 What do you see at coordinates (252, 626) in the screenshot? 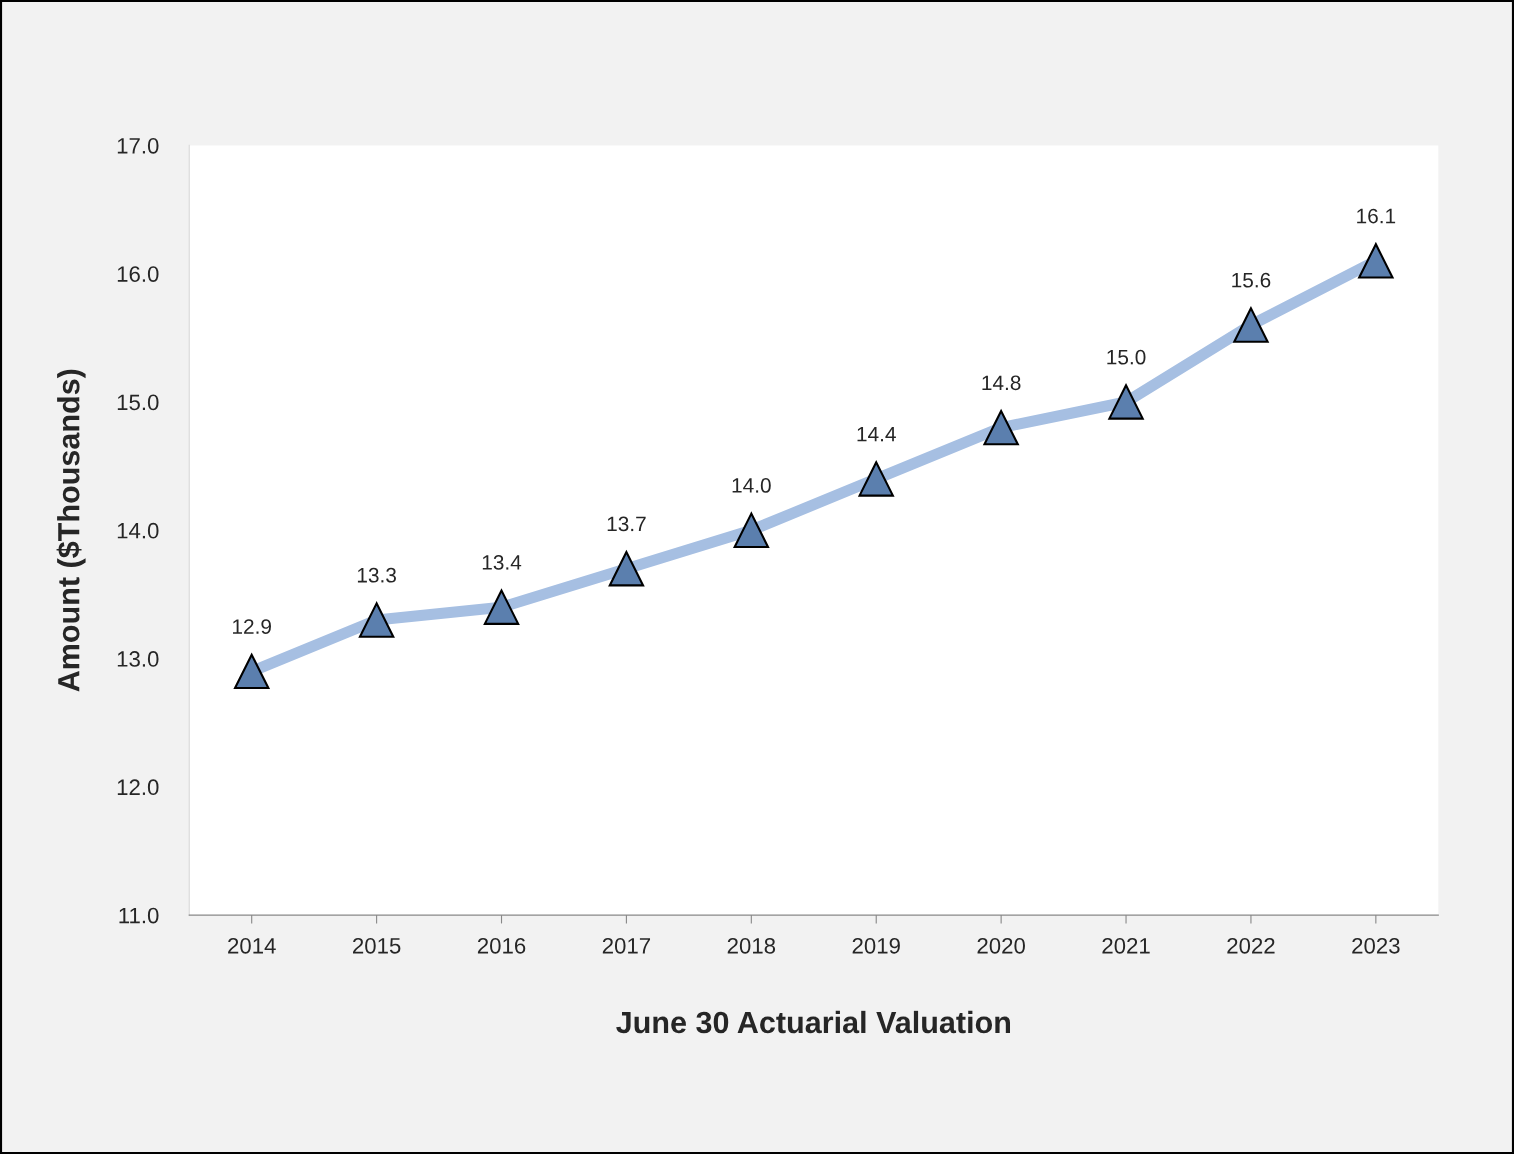
I see `data-label: 12.9` at bounding box center [252, 626].